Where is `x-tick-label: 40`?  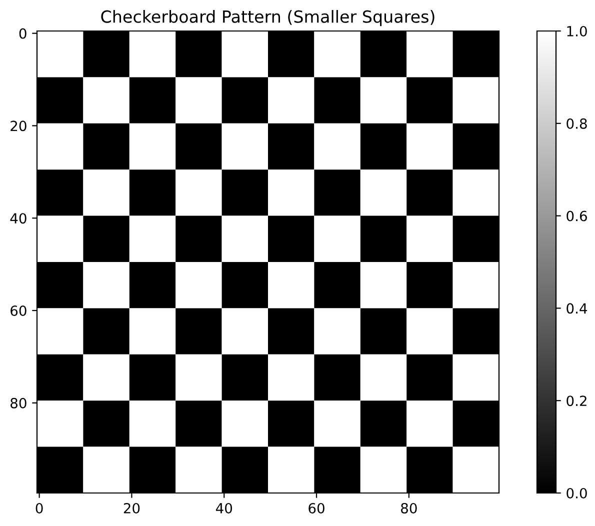 x-tick-label: 40 is located at coordinates (224, 508).